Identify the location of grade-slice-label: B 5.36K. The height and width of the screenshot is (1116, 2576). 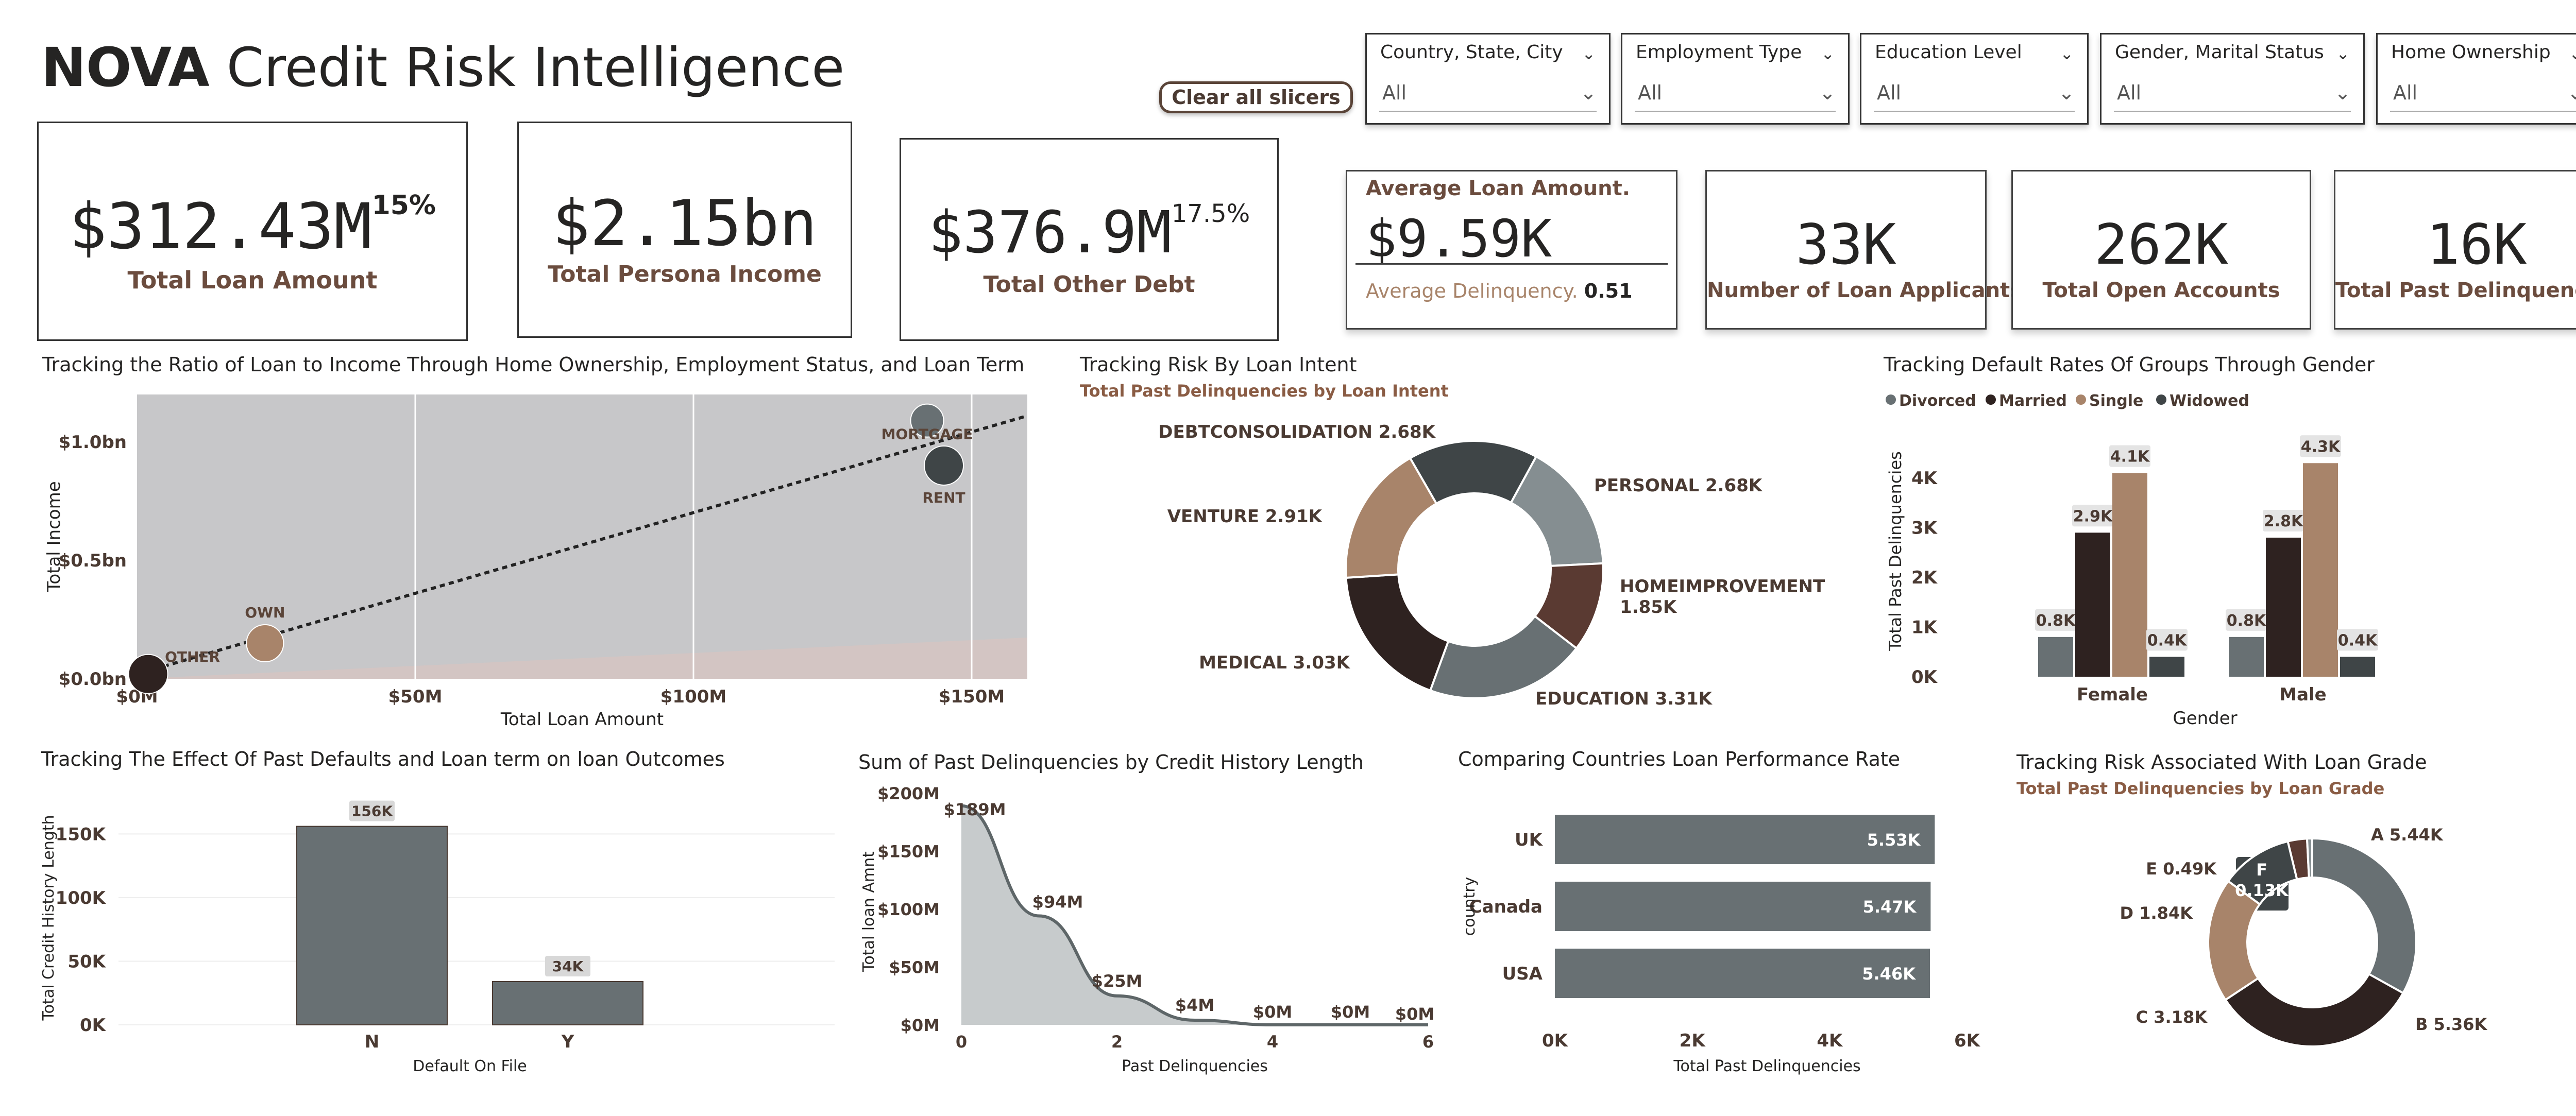
(2451, 1024).